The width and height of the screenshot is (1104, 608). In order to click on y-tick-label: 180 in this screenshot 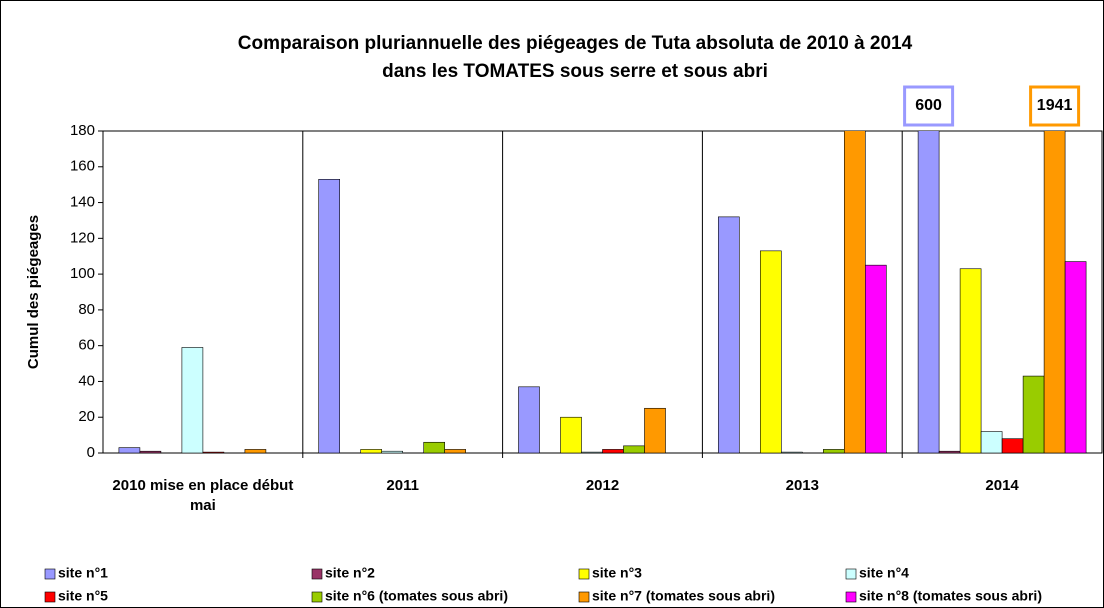, I will do `click(82, 130)`.